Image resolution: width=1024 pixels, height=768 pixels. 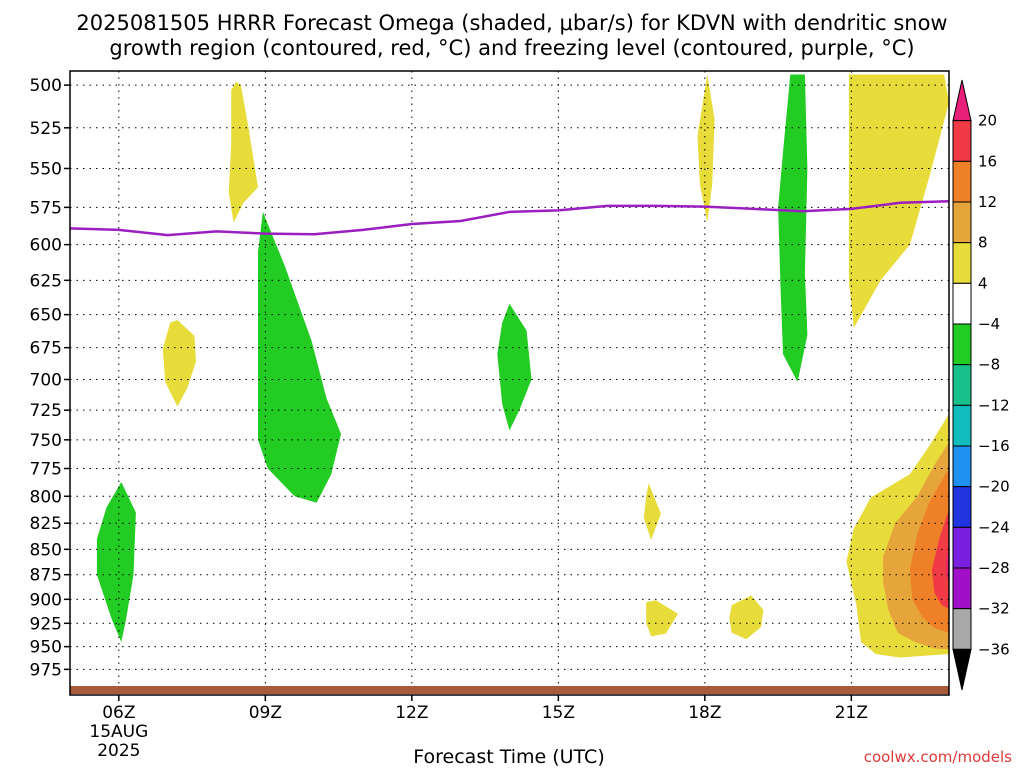 What do you see at coordinates (46, 349) in the screenshot?
I see `y-tick-label-7: 675` at bounding box center [46, 349].